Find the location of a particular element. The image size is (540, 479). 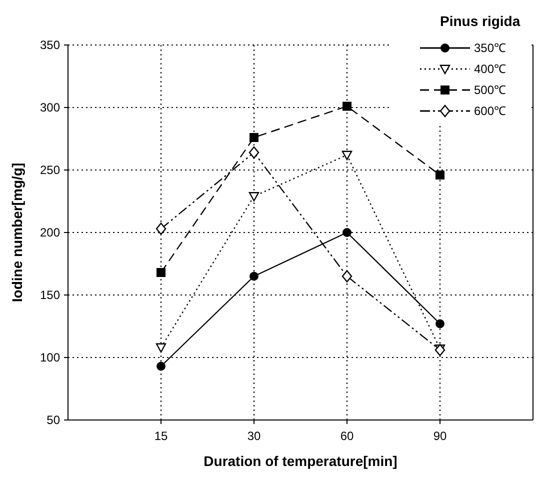

x-tick-label: 15 is located at coordinates (161, 436).